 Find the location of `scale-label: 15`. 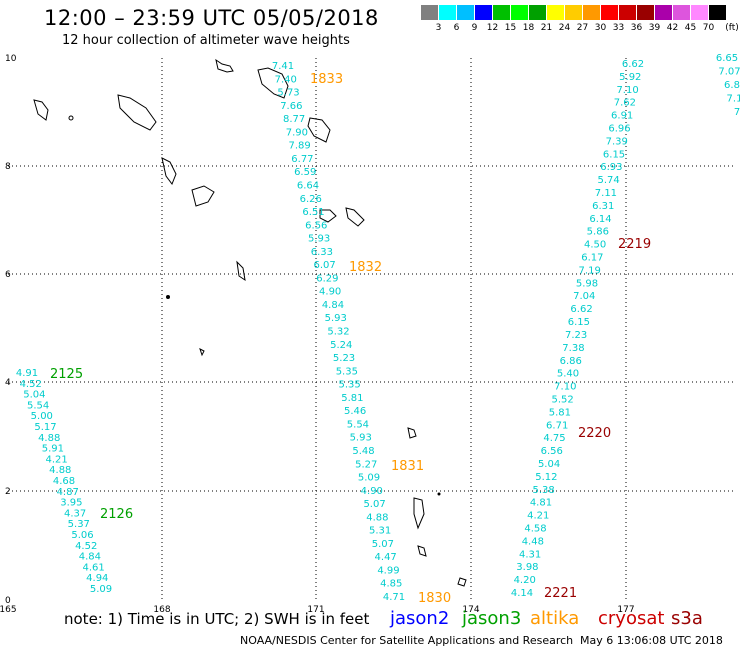

scale-label: 15 is located at coordinates (510, 28).